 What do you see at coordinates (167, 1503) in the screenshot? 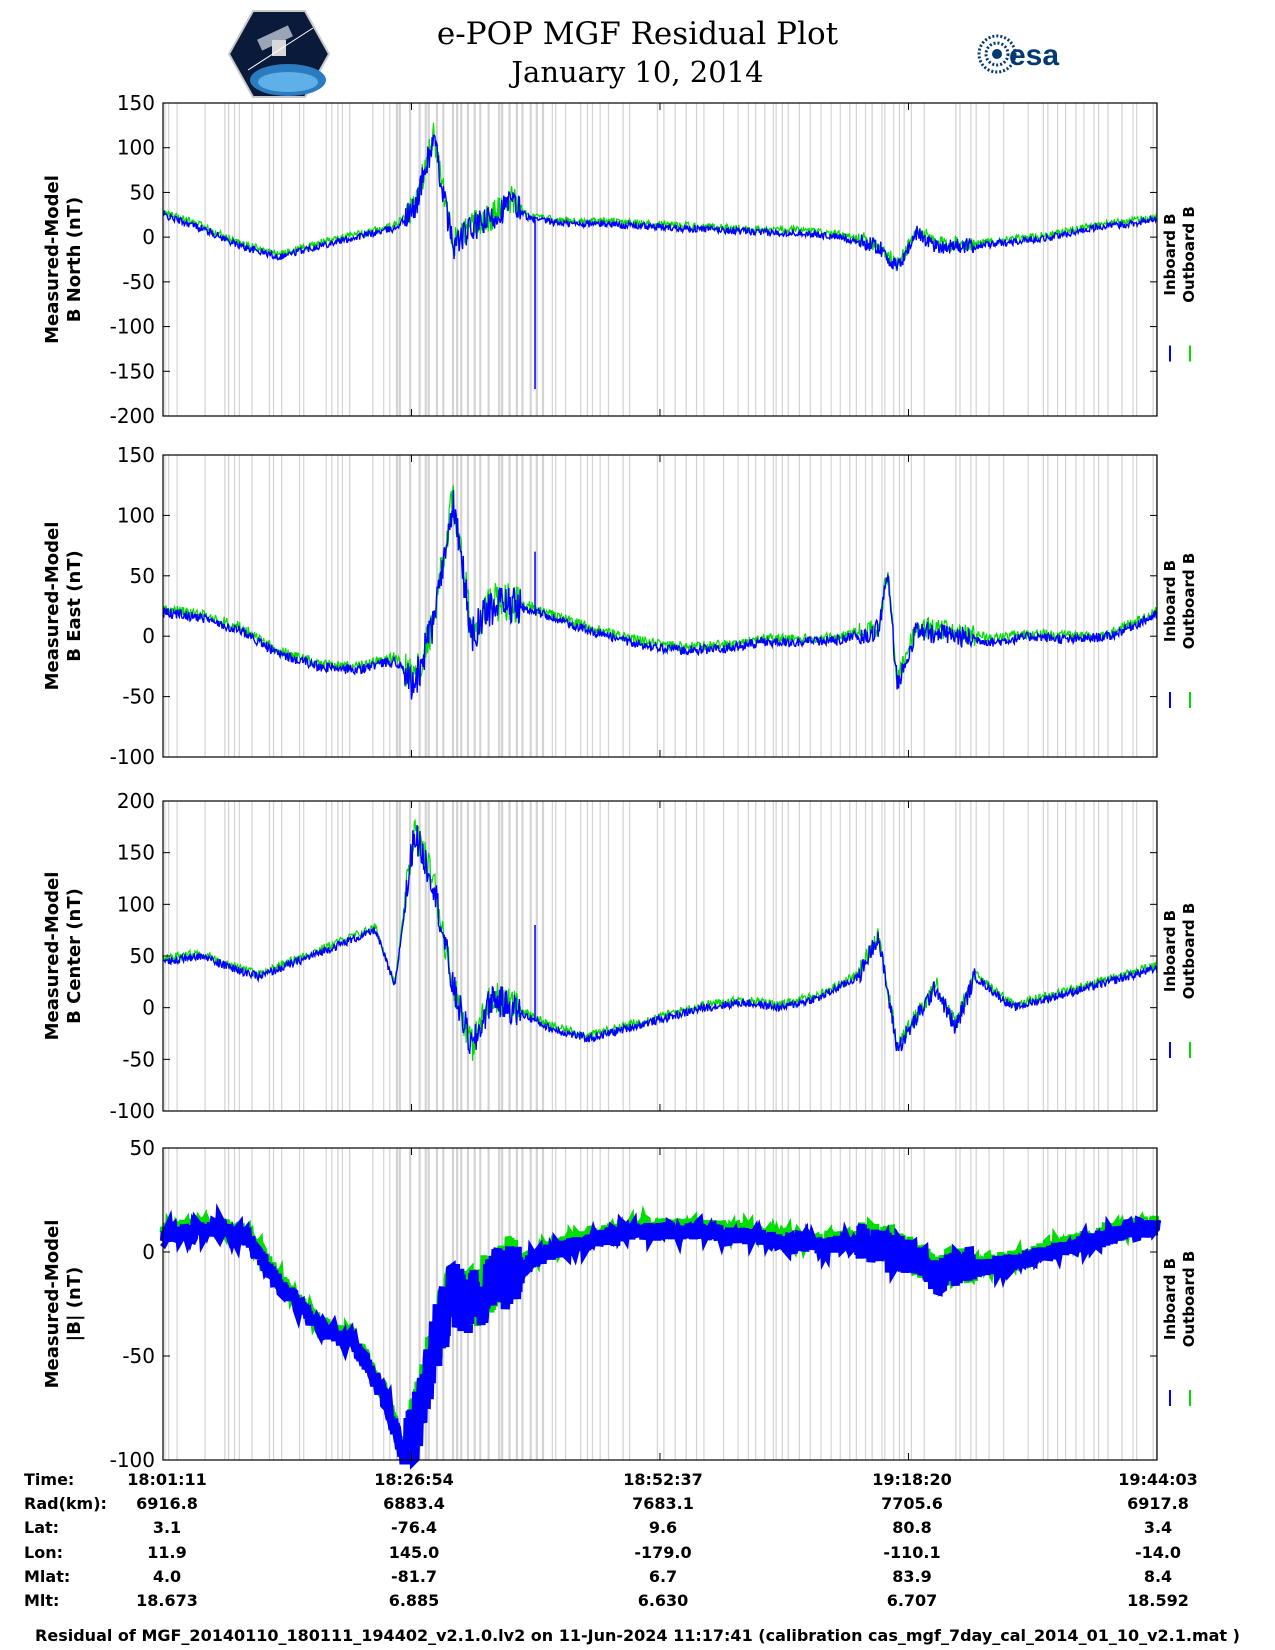
I see `ephemeris-cell: 6916.8` at bounding box center [167, 1503].